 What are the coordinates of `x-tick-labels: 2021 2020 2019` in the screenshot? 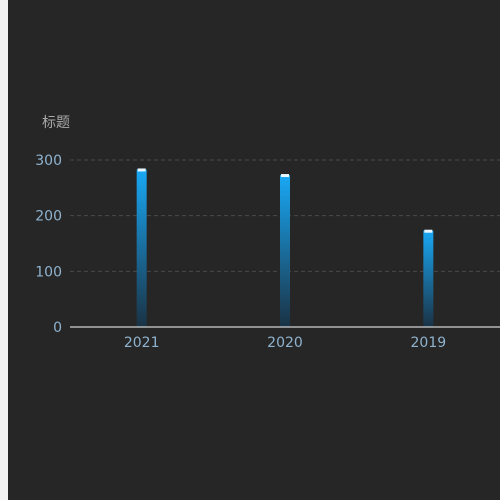 It's located at (285, 343).